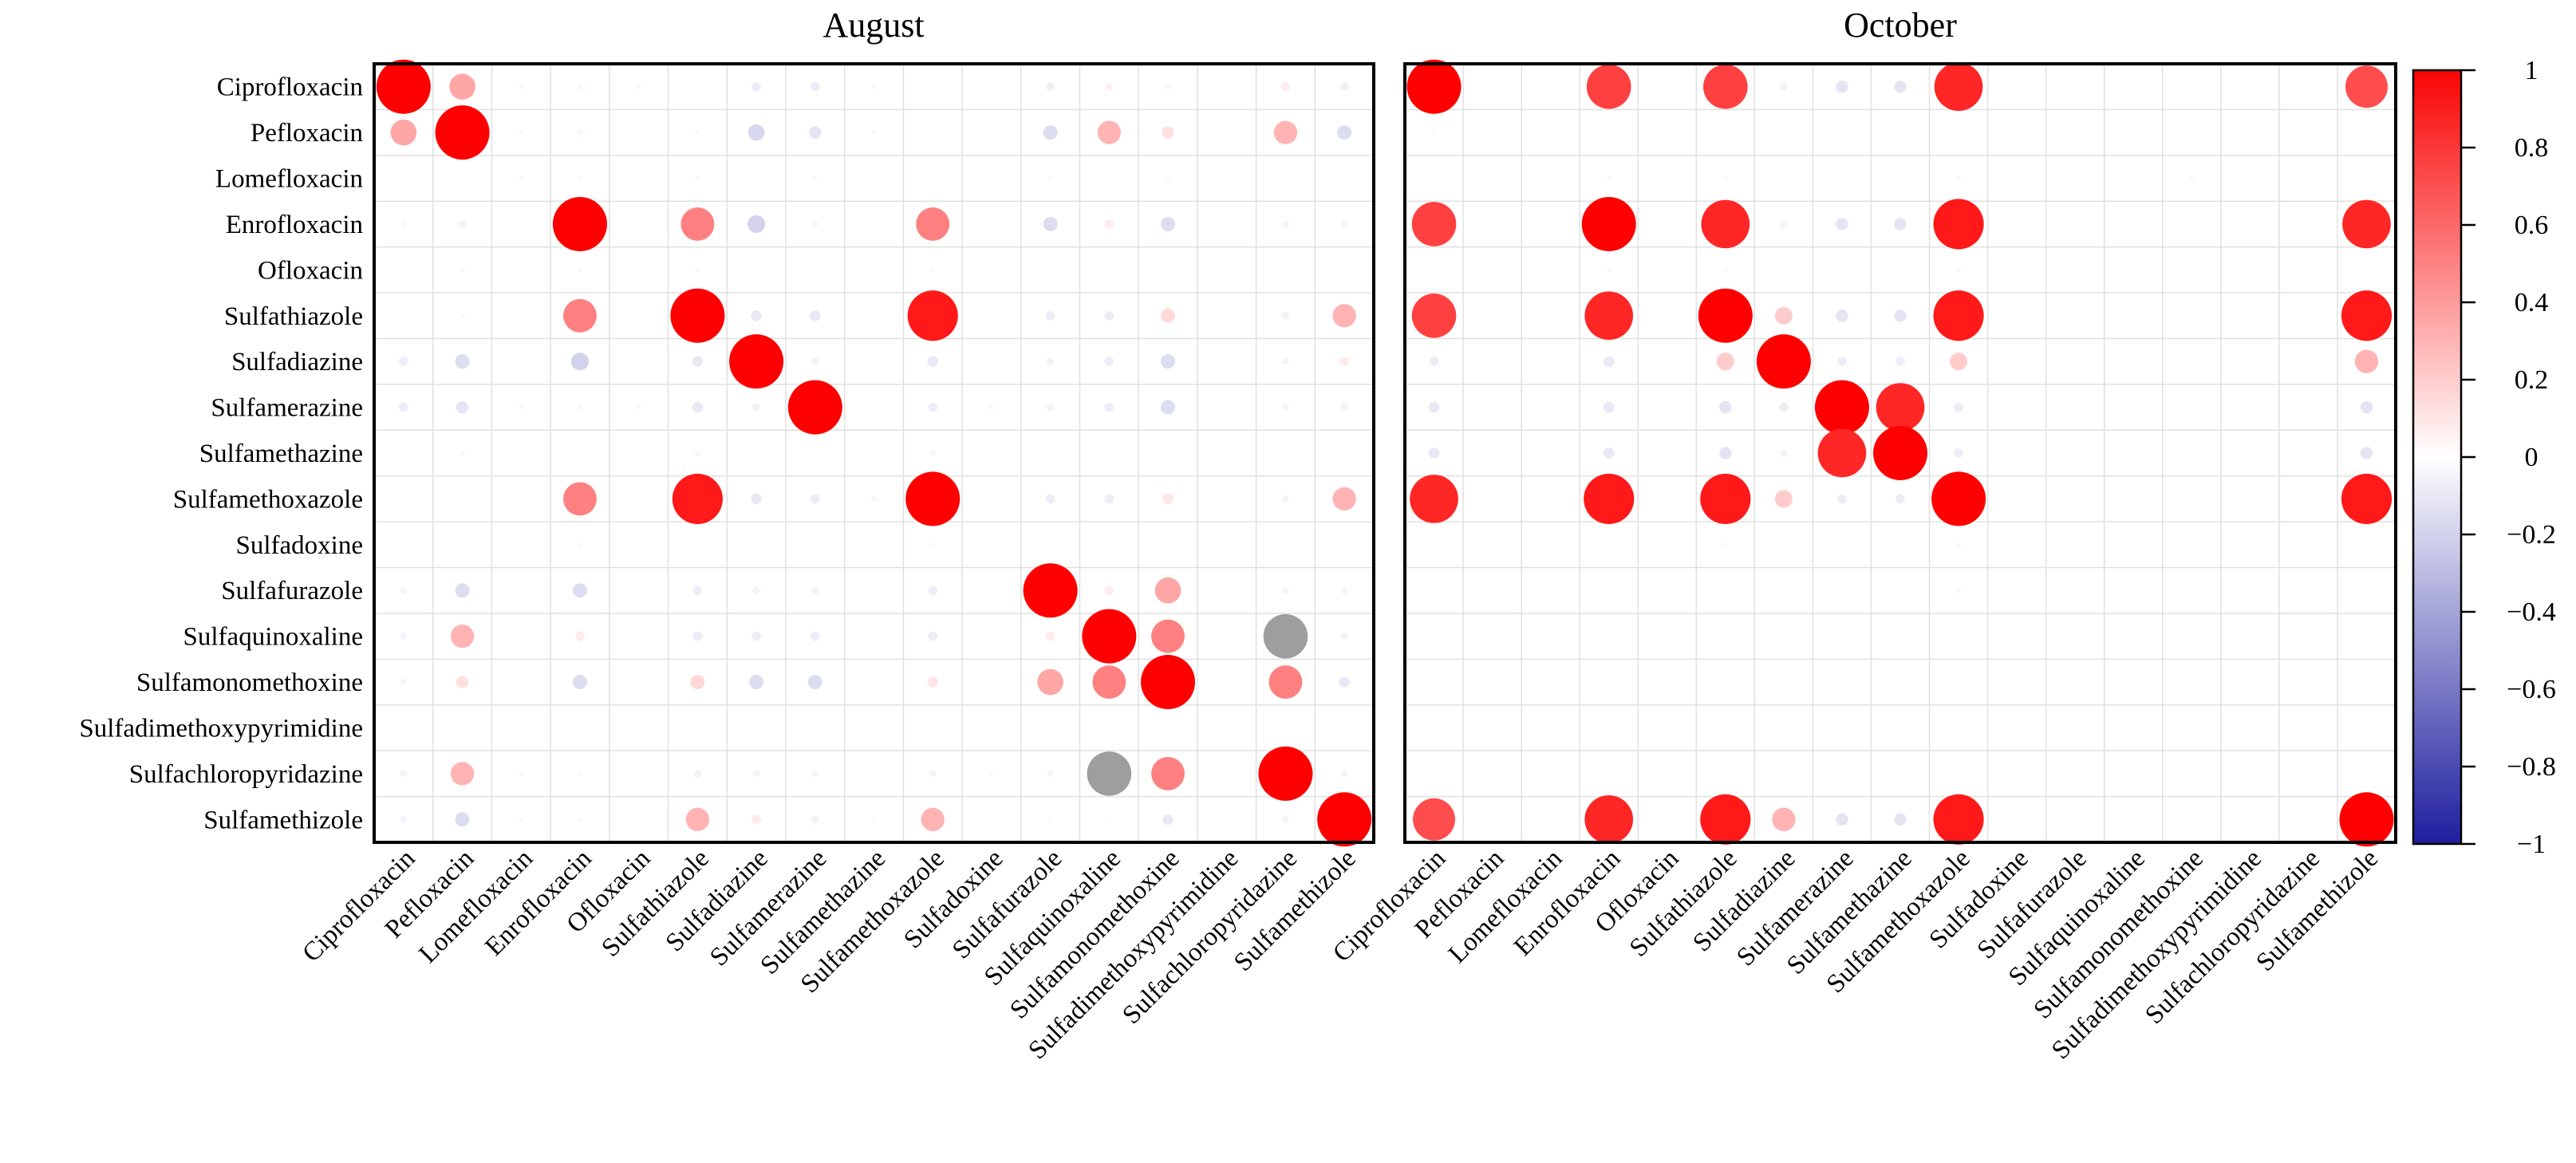  What do you see at coordinates (273, 637) in the screenshot?
I see `y-axis-label: Sulfaquinoxaline` at bounding box center [273, 637].